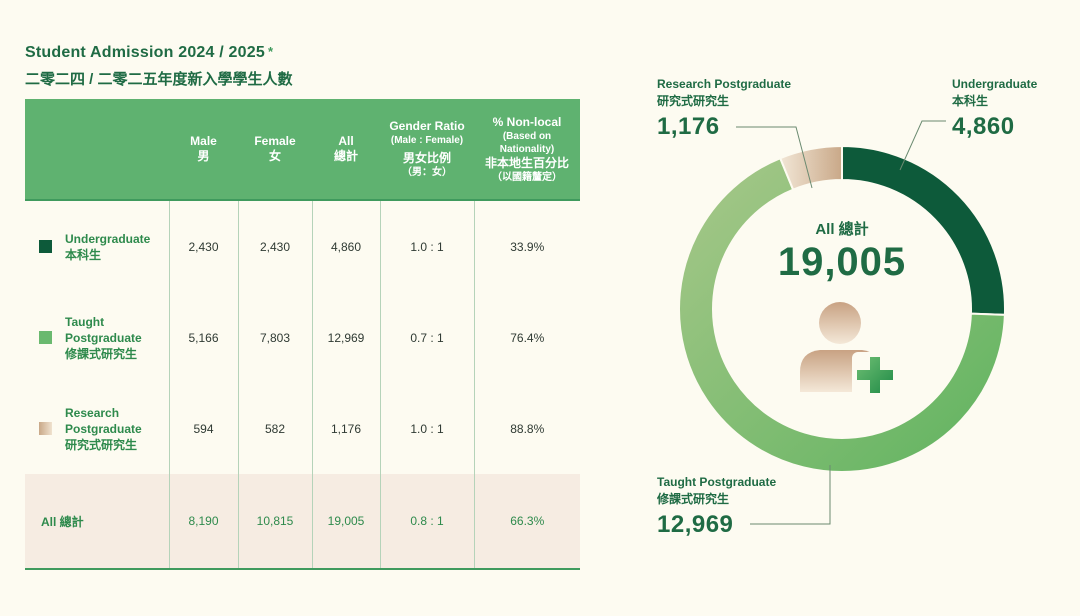 This screenshot has height=616, width=1080. Describe the element at coordinates (345, 245) in the screenshot. I see `cell-all: 4,860` at that location.